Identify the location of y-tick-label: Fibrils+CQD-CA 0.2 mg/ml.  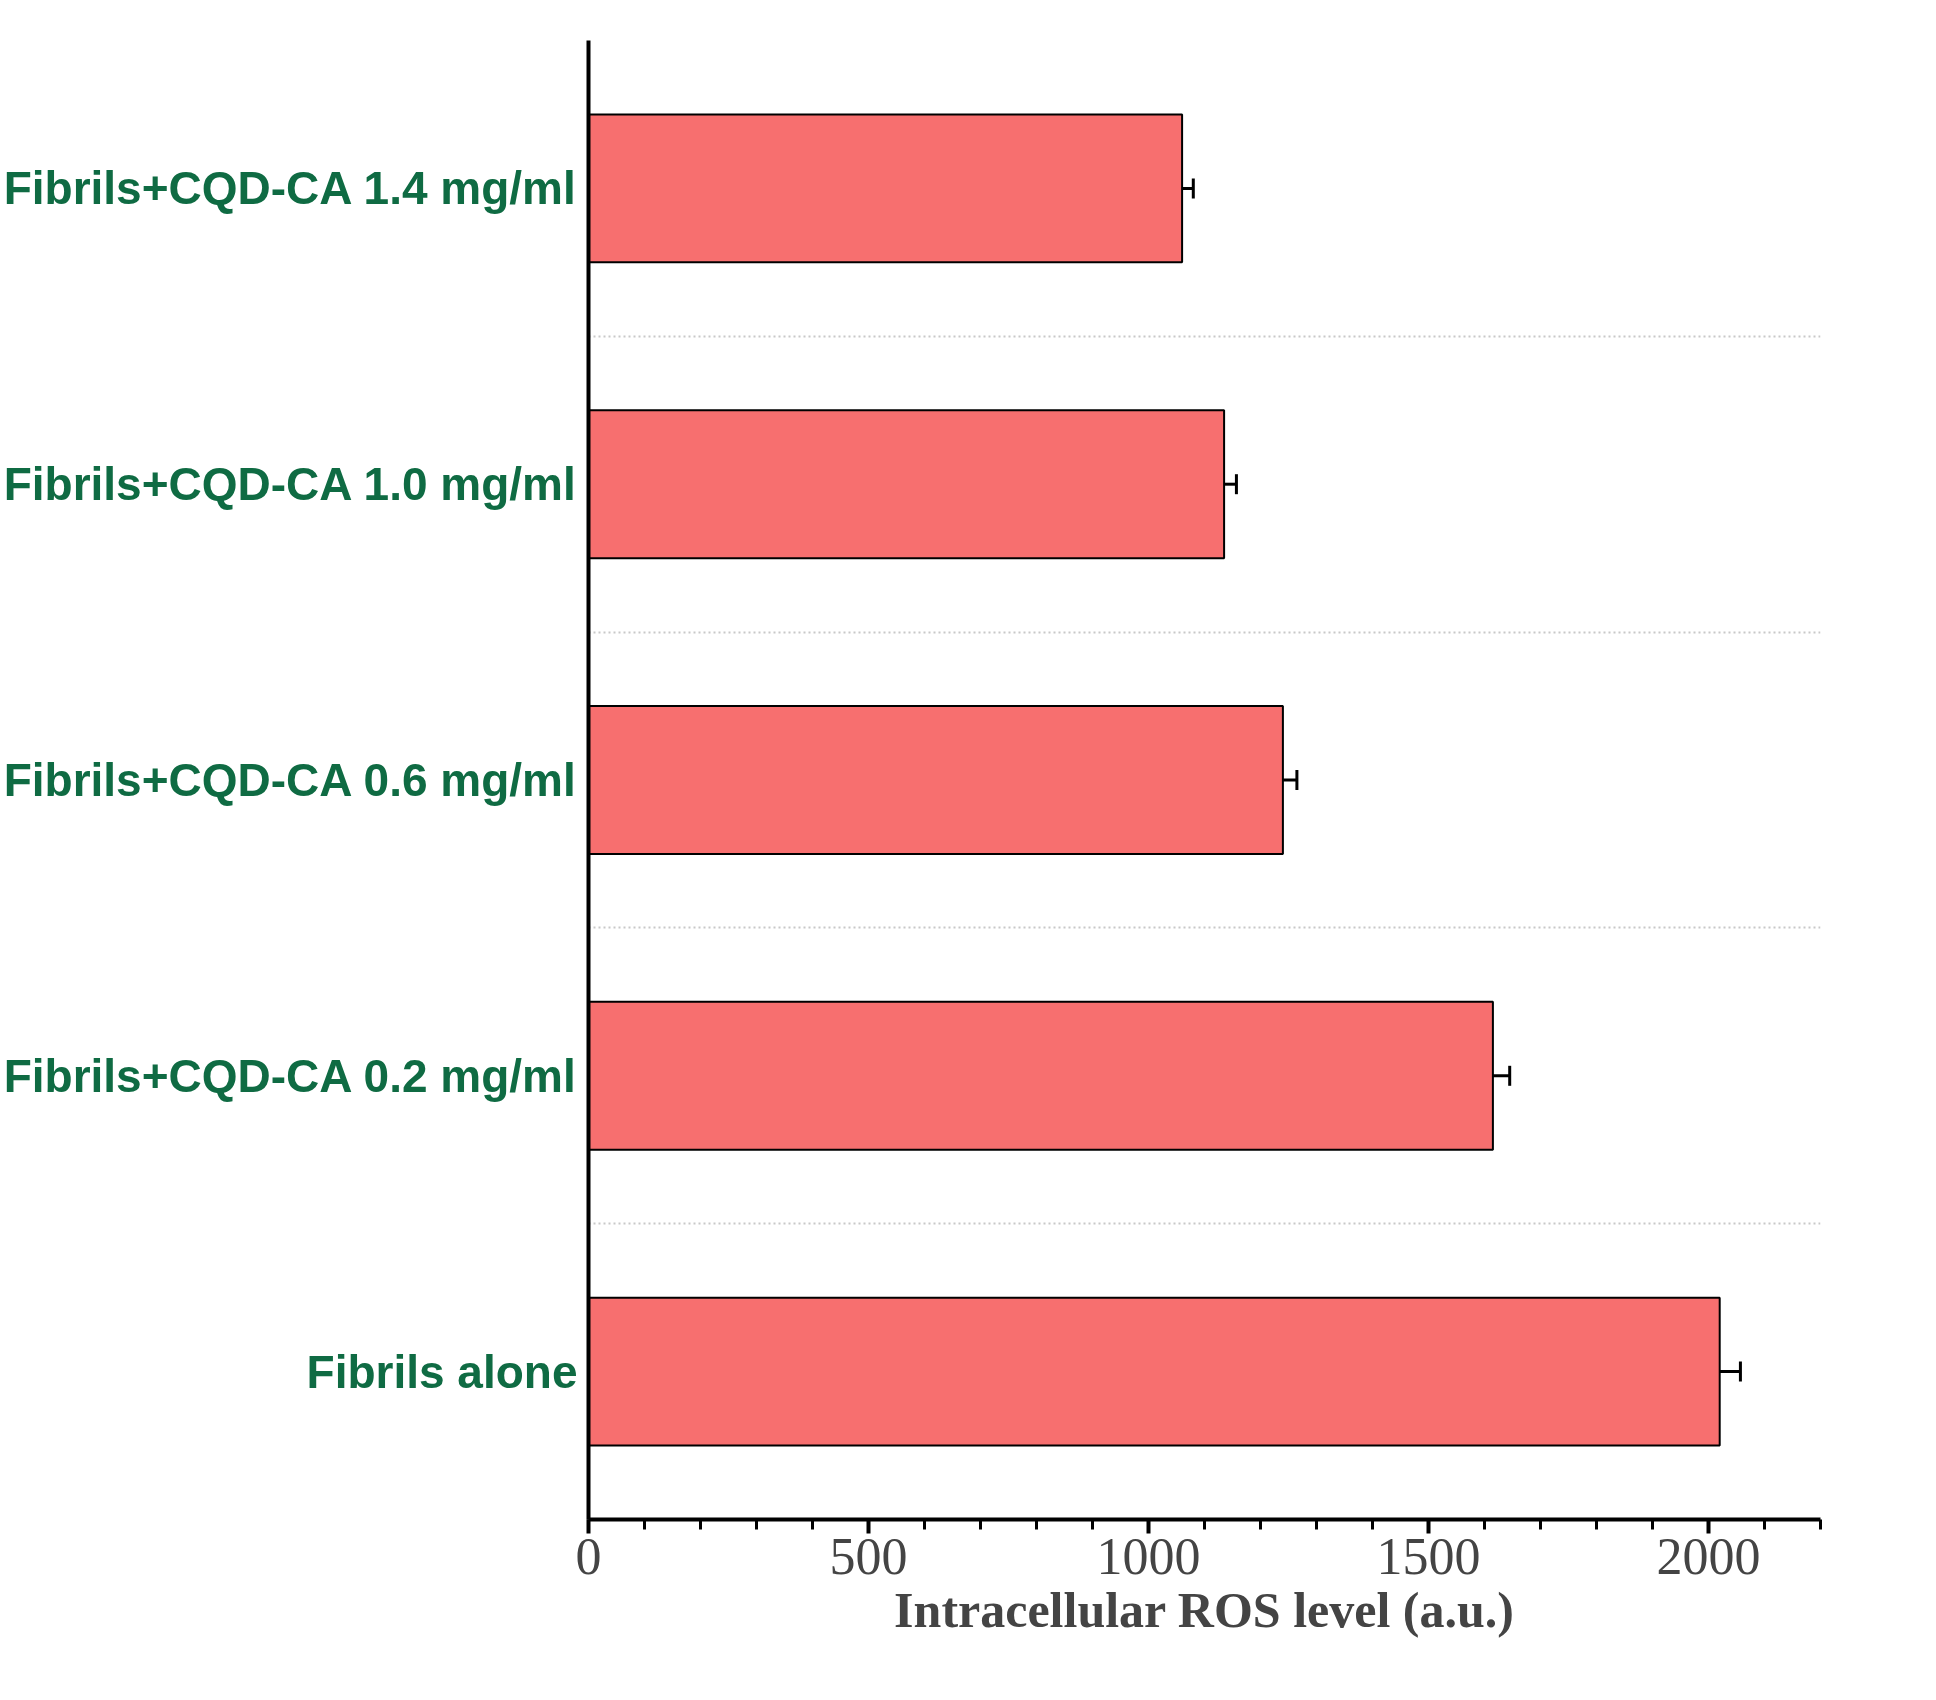
(289, 1075).